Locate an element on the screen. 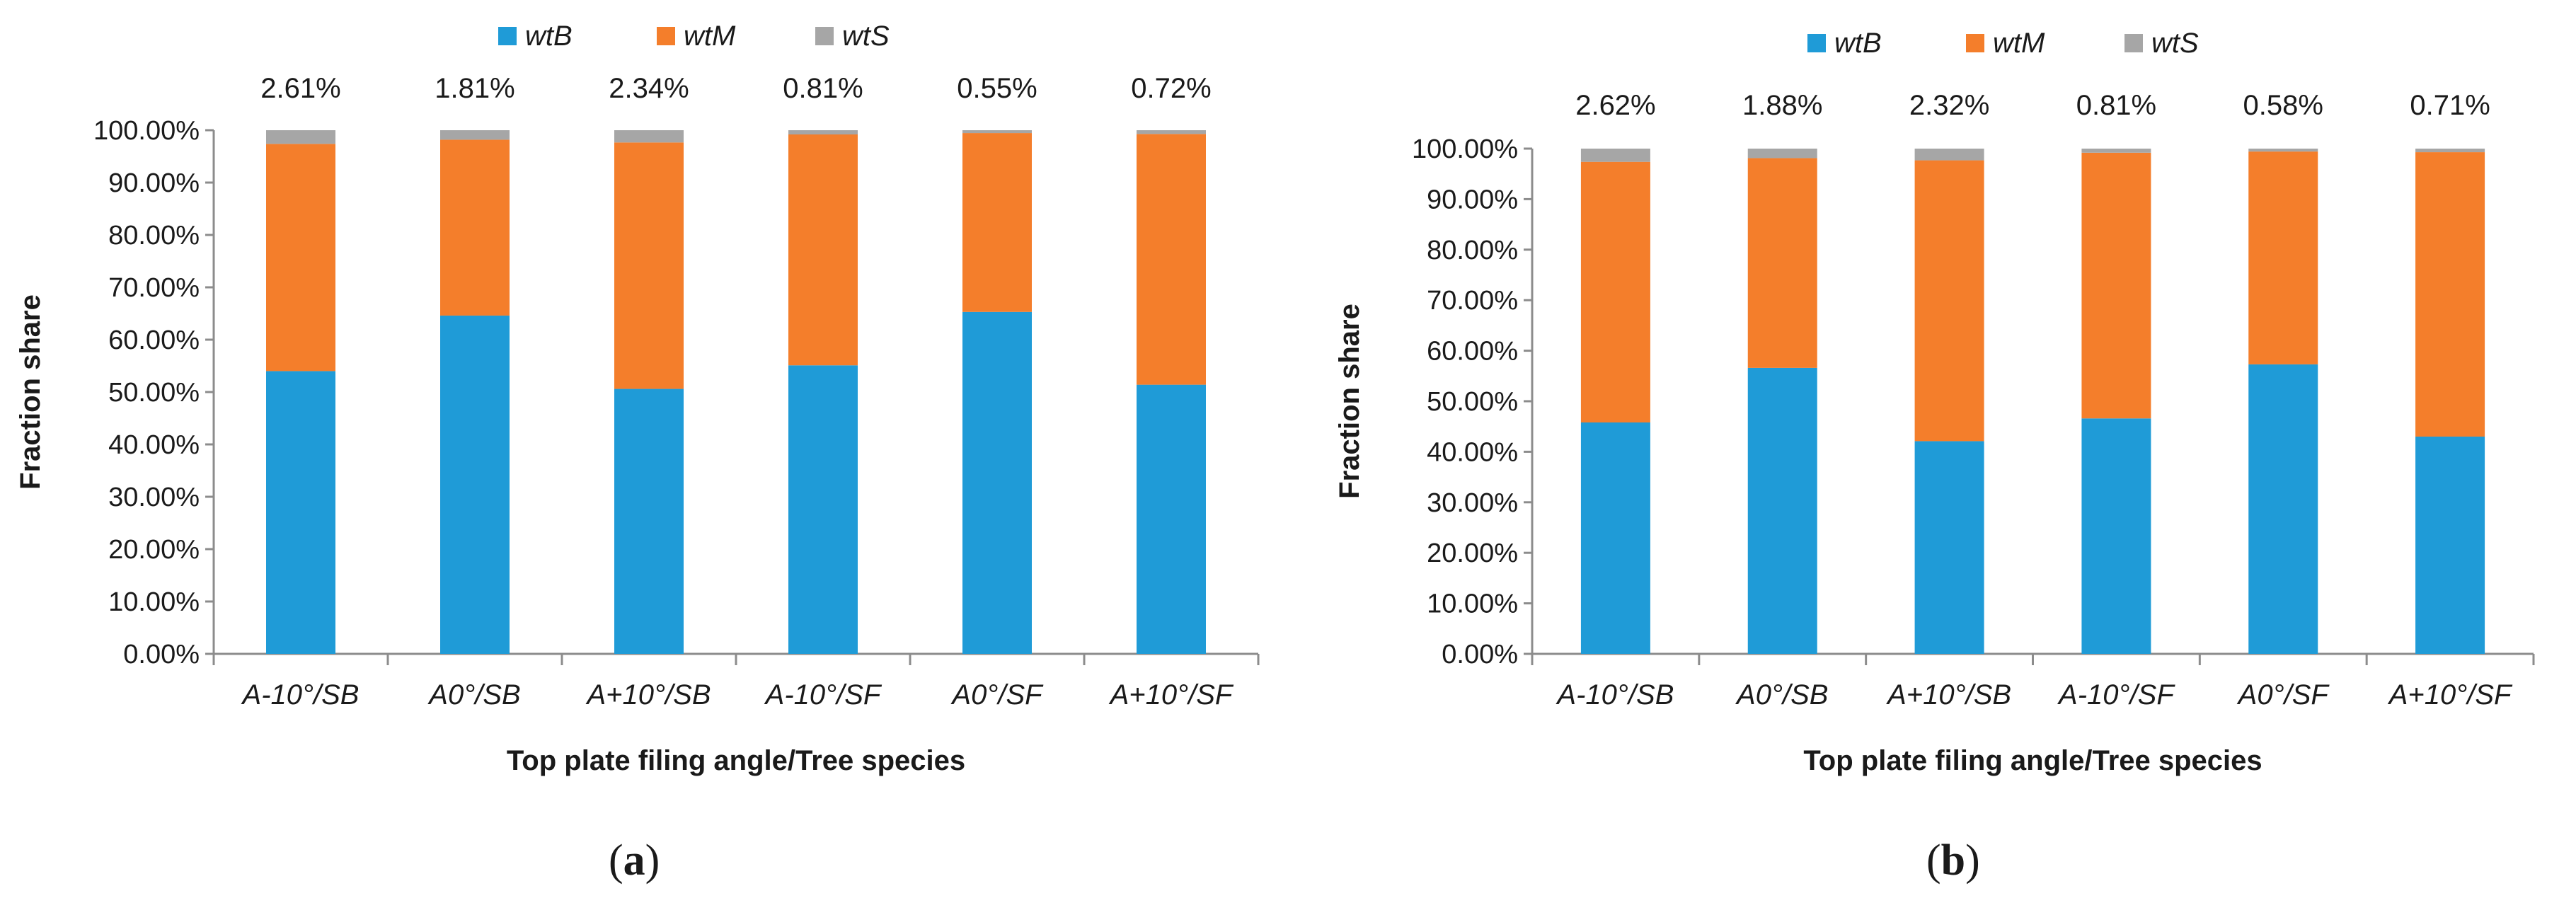  y-tick-label: 90.00% is located at coordinates (1473, 199).